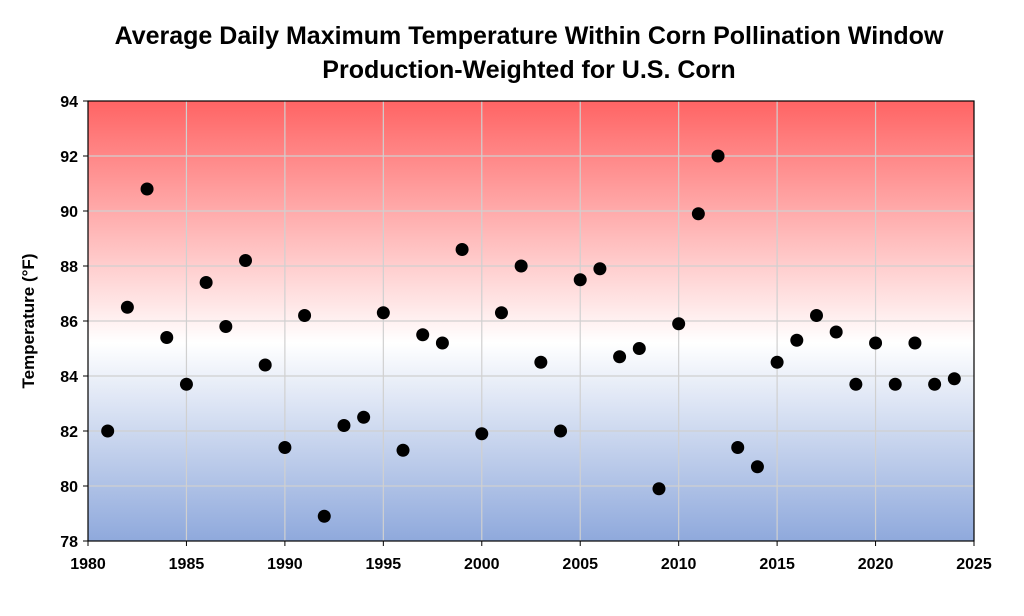 This screenshot has height=616, width=1024. I want to click on y-tick-label: 80, so click(69, 487).